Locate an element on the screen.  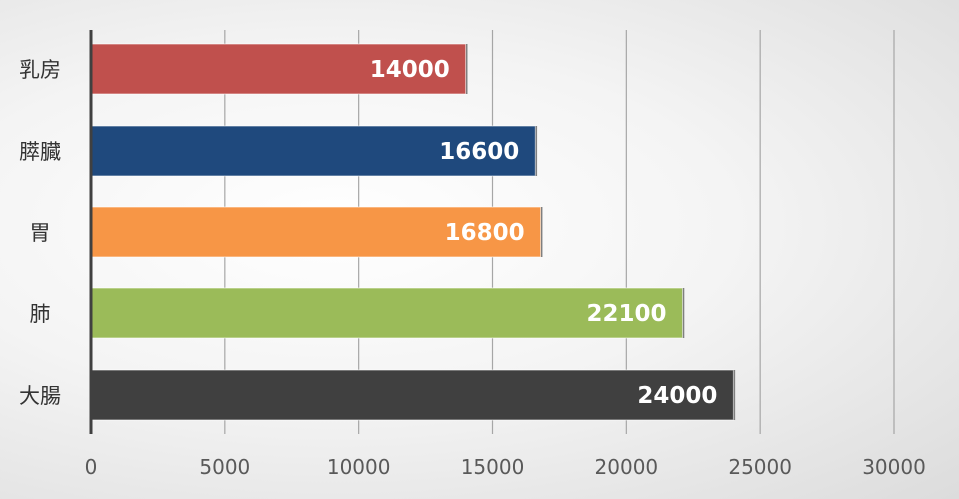
x-tick-label-5000: 5000 is located at coordinates (224, 467).